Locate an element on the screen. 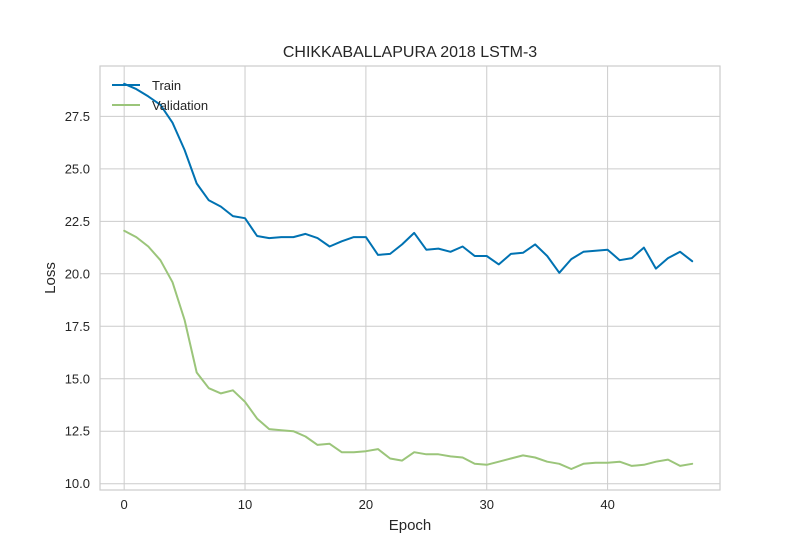 The image size is (800, 550). legend-train-label: Train is located at coordinates (166, 85).